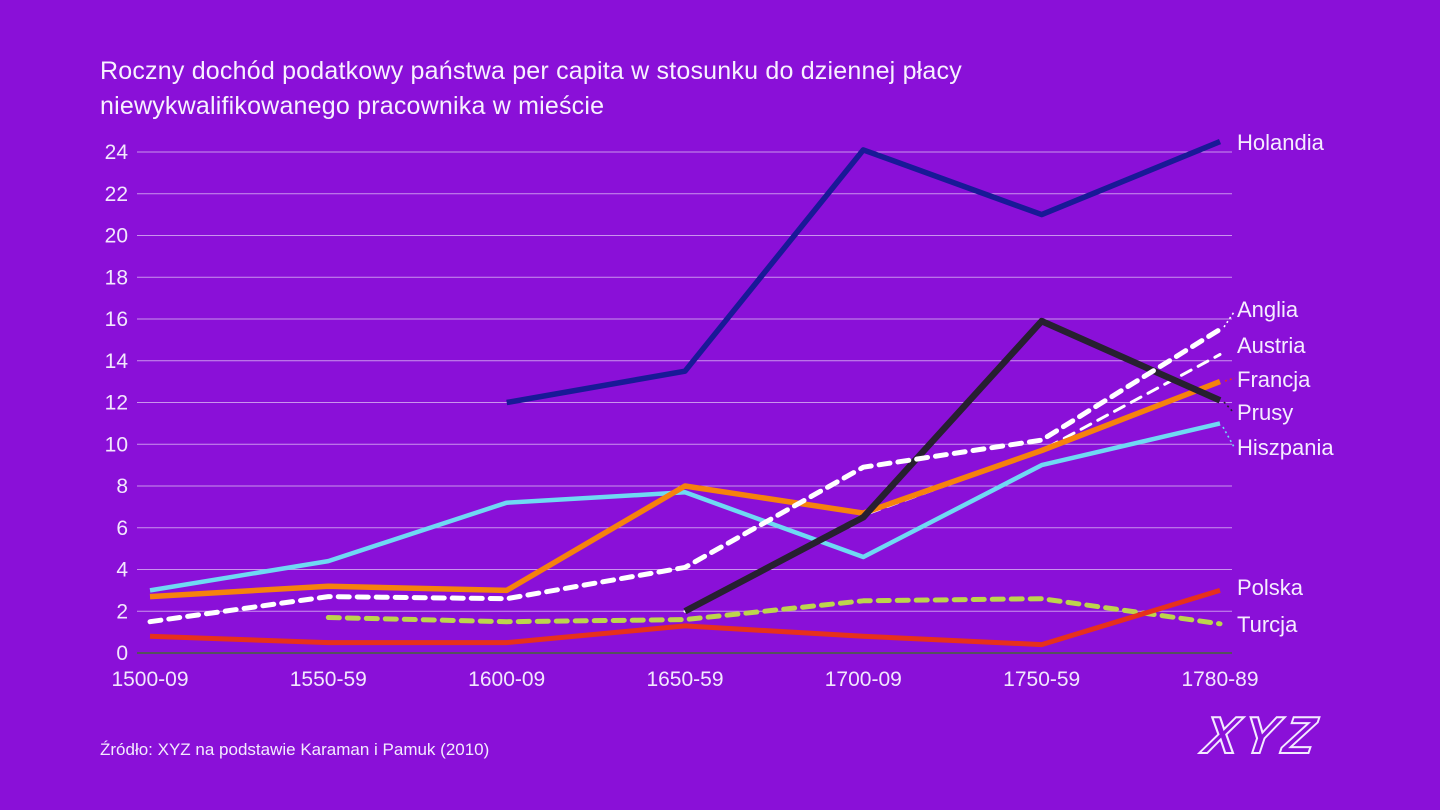 The height and width of the screenshot is (810, 1440). I want to click on series-label-anglia: Anglia, so click(1268, 309).